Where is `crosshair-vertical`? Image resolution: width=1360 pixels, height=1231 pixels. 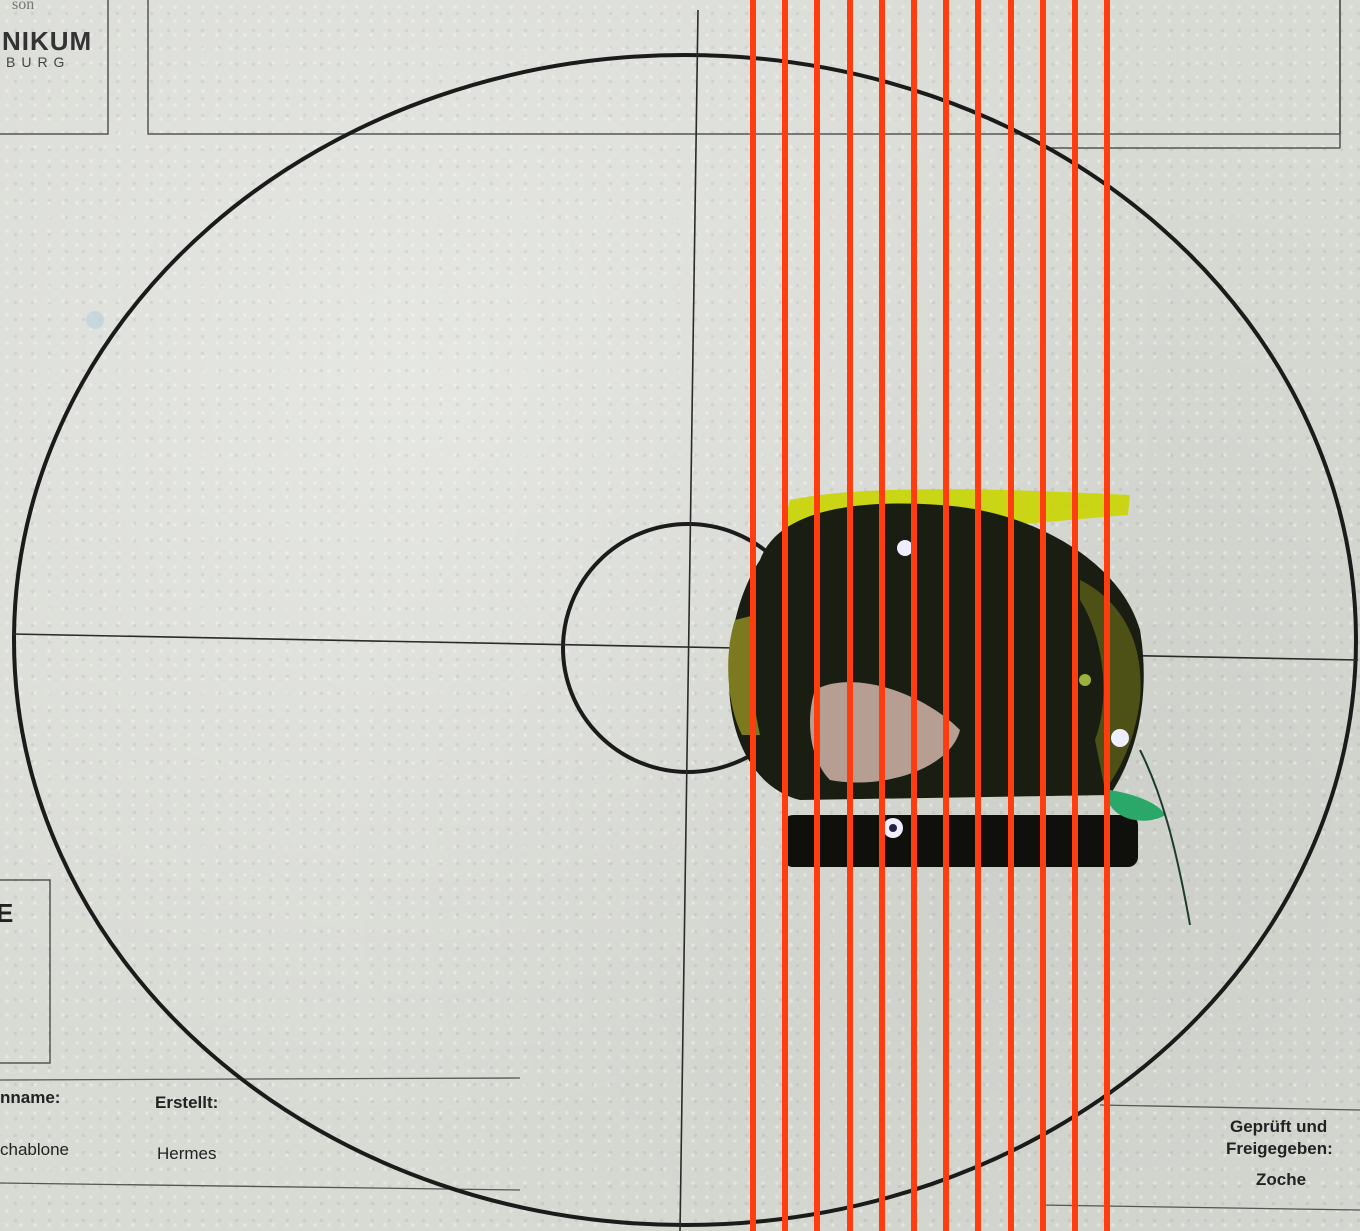
crosshair-vertical is located at coordinates (689, 620).